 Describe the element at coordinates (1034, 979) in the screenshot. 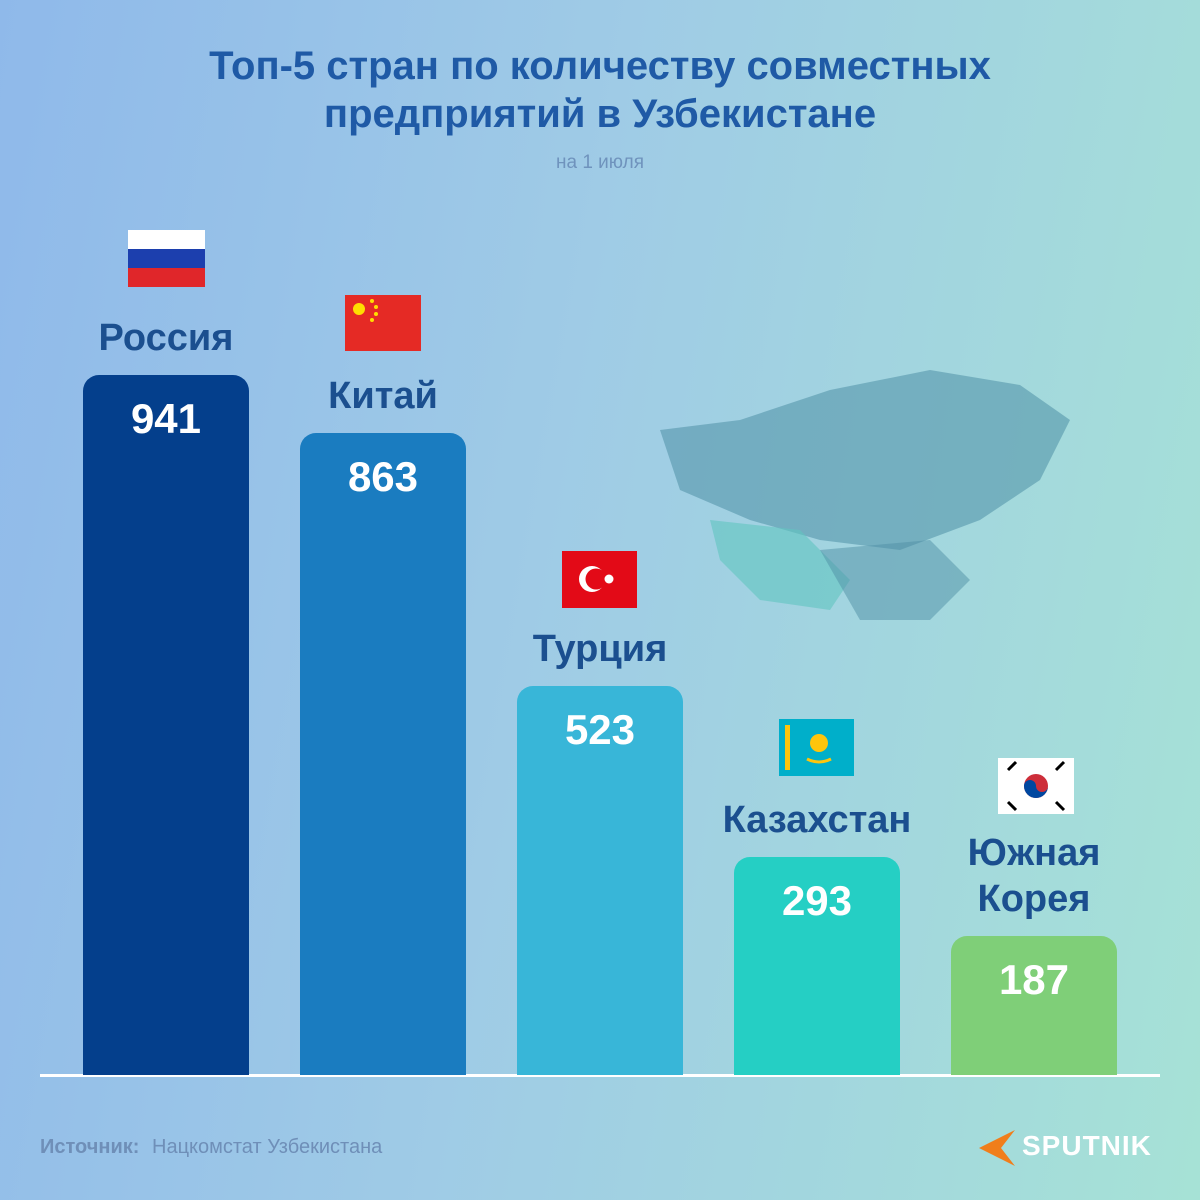

I see `value-label: 187` at that location.